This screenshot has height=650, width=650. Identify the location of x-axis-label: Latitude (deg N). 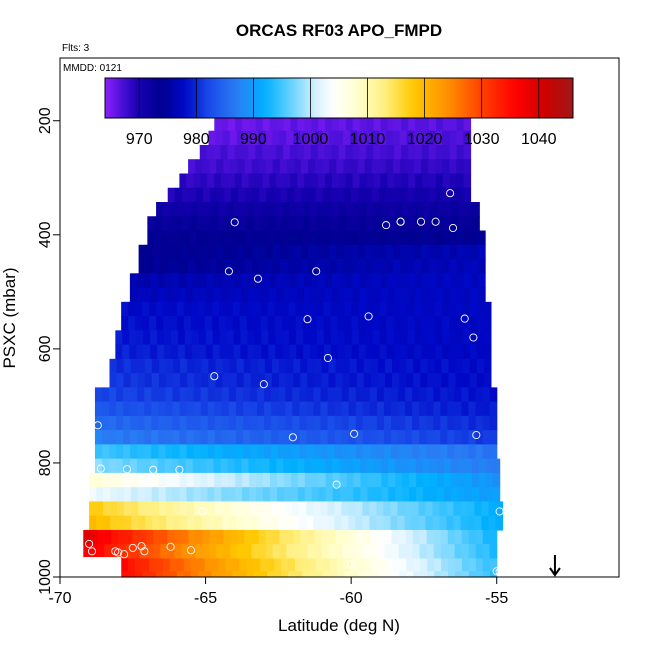
(339, 625).